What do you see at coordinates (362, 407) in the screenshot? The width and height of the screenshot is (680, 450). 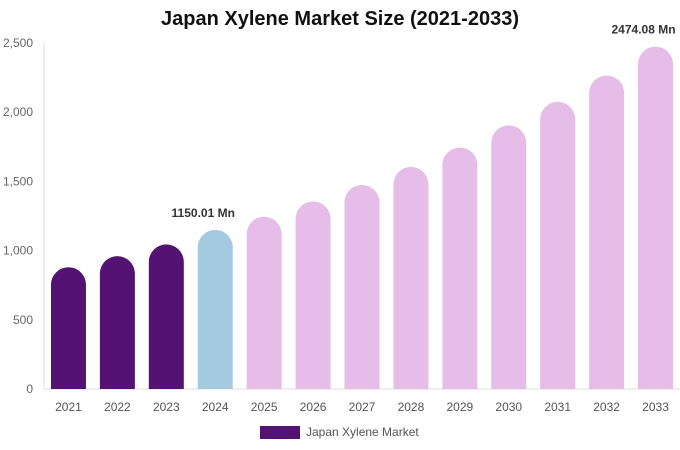 I see `x-tick-label: 2027` at bounding box center [362, 407].